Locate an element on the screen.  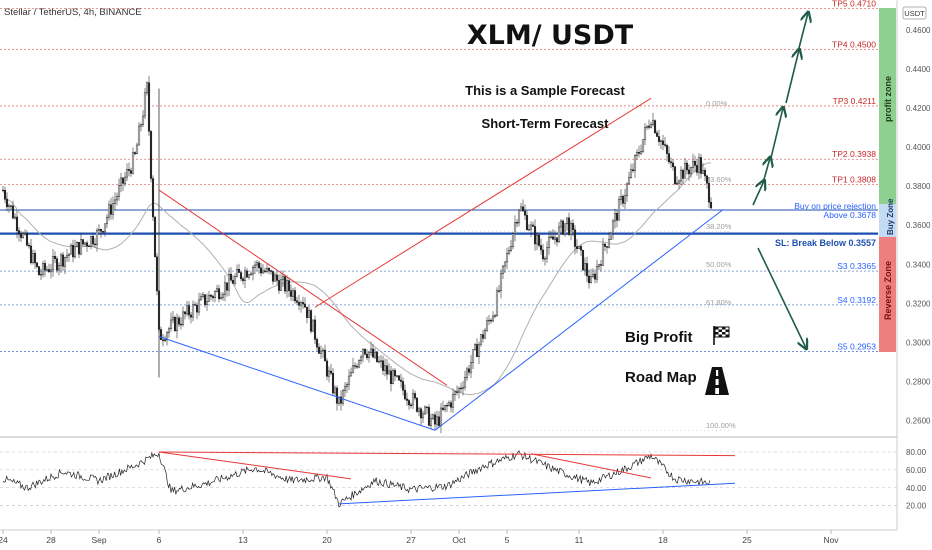
price-tick-label: 0.3000 is located at coordinates (918, 342).